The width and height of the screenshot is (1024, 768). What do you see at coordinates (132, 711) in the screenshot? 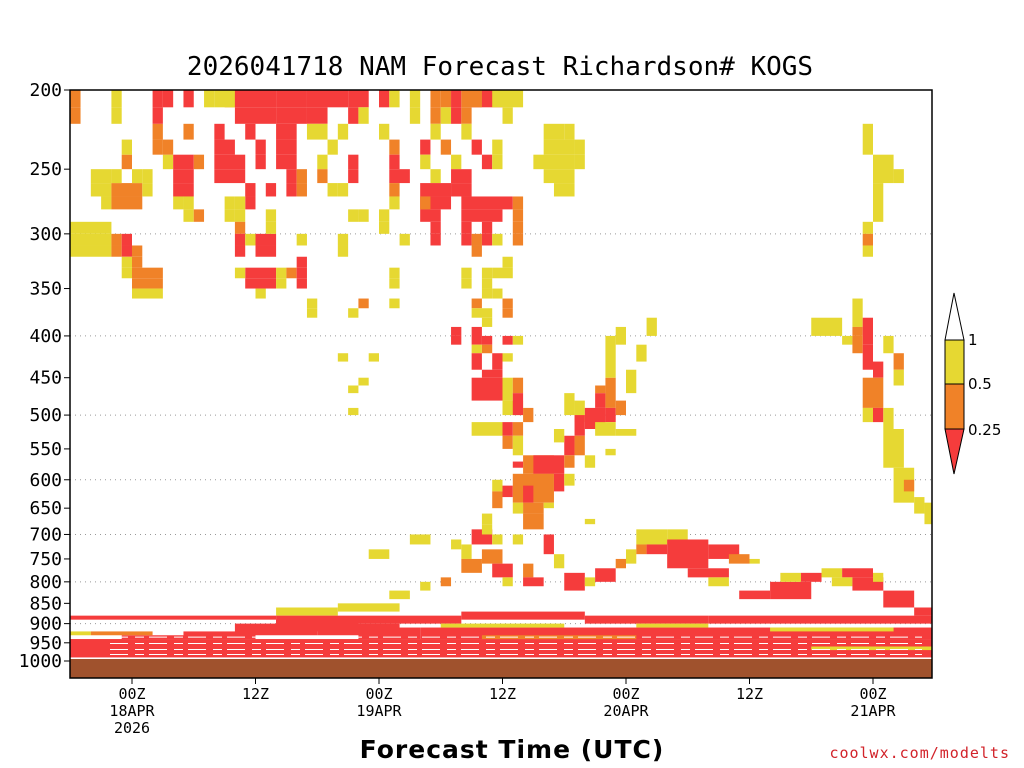
I see `x-tick-label: 18APR` at bounding box center [132, 711].